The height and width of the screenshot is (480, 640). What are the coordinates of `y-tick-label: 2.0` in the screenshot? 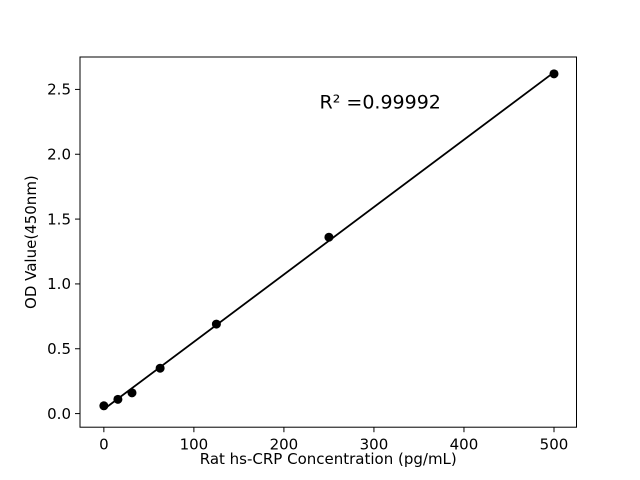 It's located at (59, 155).